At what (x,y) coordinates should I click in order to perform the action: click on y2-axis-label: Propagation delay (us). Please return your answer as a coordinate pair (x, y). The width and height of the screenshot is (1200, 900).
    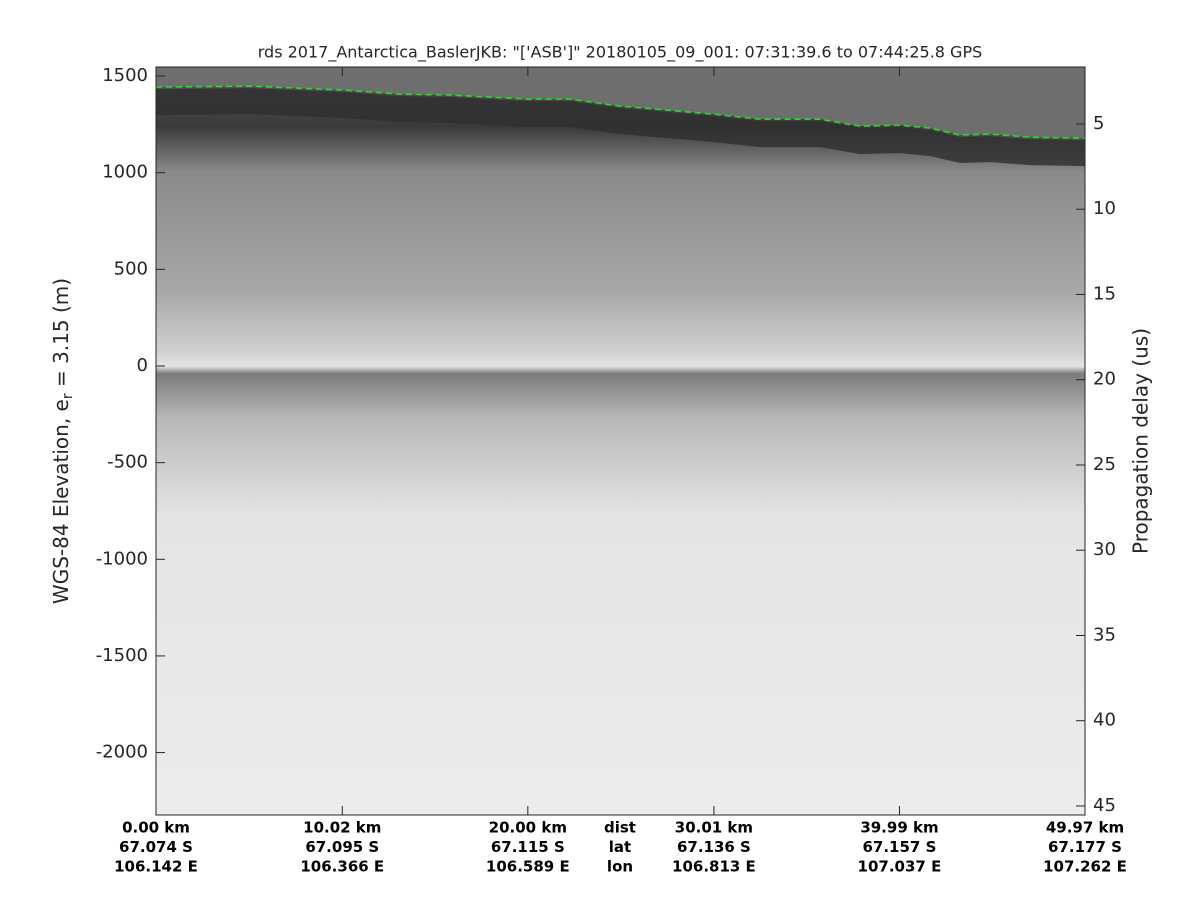
    Looking at the image, I should click on (1141, 441).